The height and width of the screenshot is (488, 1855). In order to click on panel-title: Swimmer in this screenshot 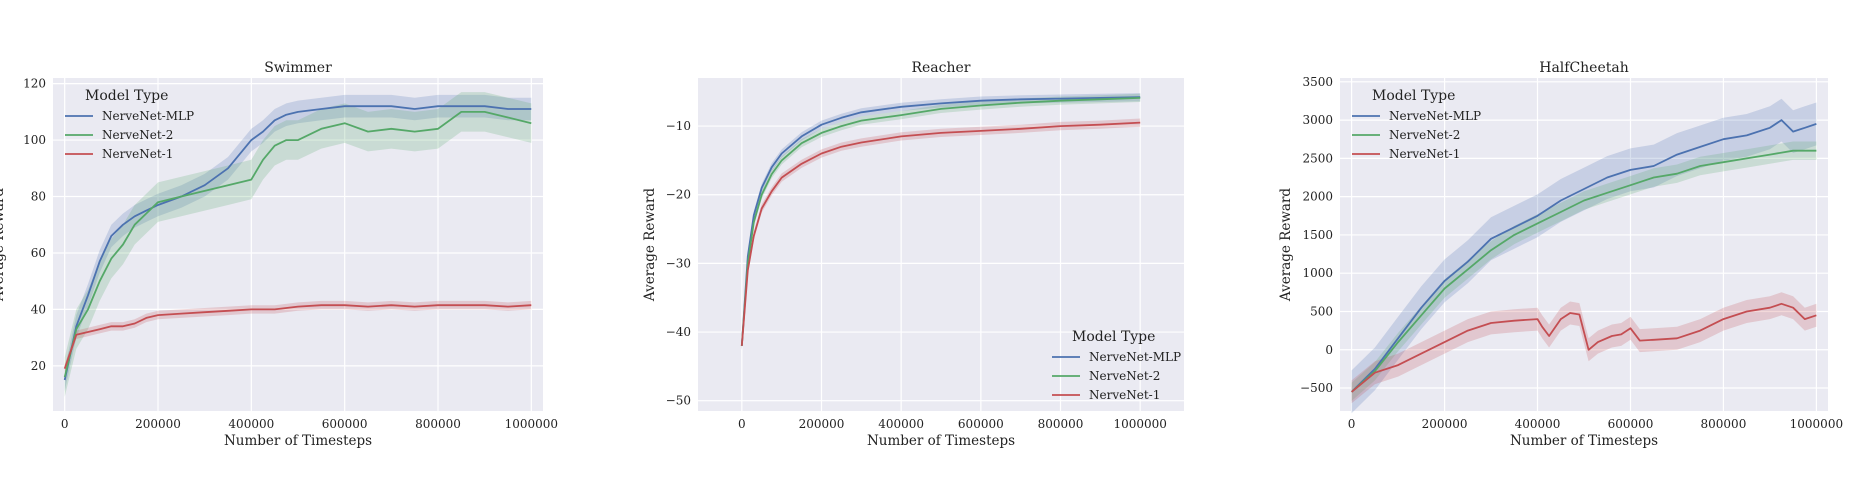, I will do `click(298, 68)`.